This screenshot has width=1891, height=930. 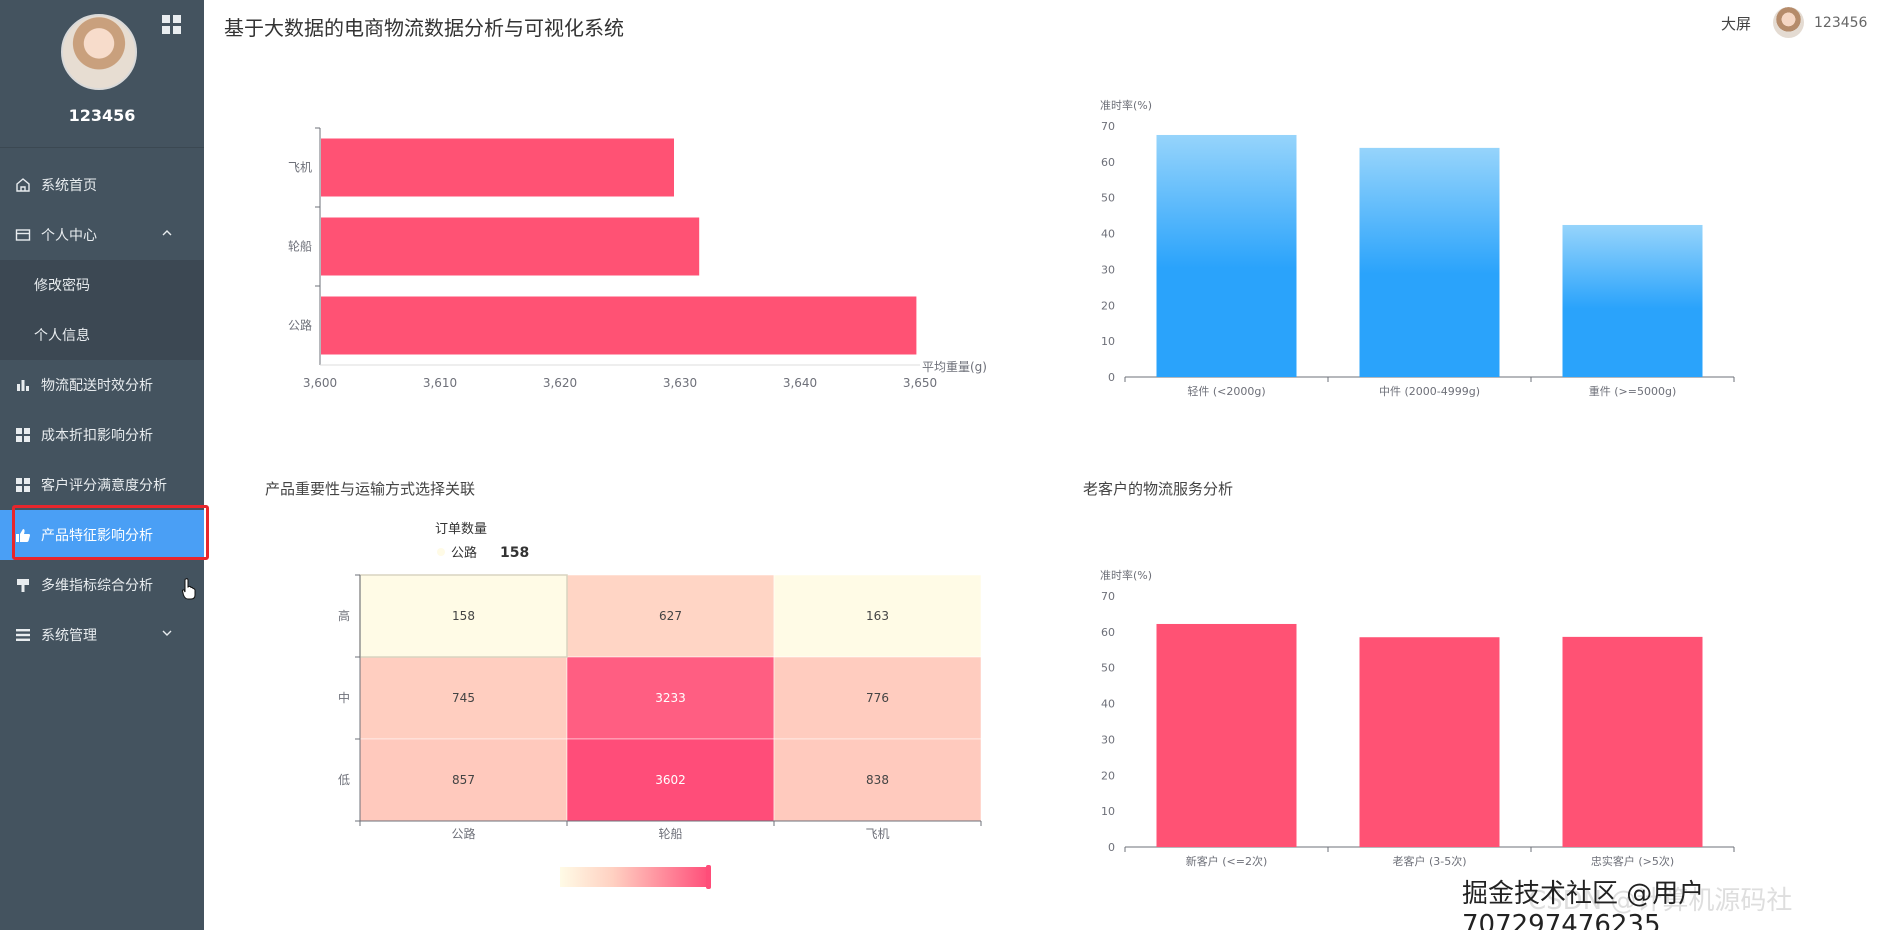 I want to click on cell-label: 627, so click(x=670, y=616).